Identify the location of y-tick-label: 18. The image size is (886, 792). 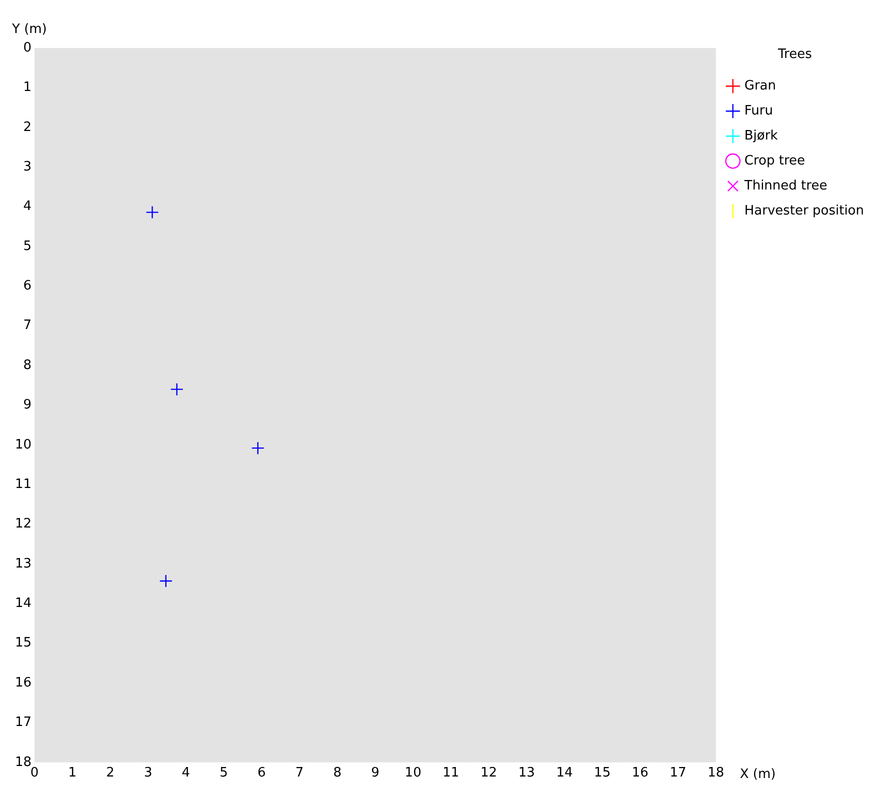
(23, 762).